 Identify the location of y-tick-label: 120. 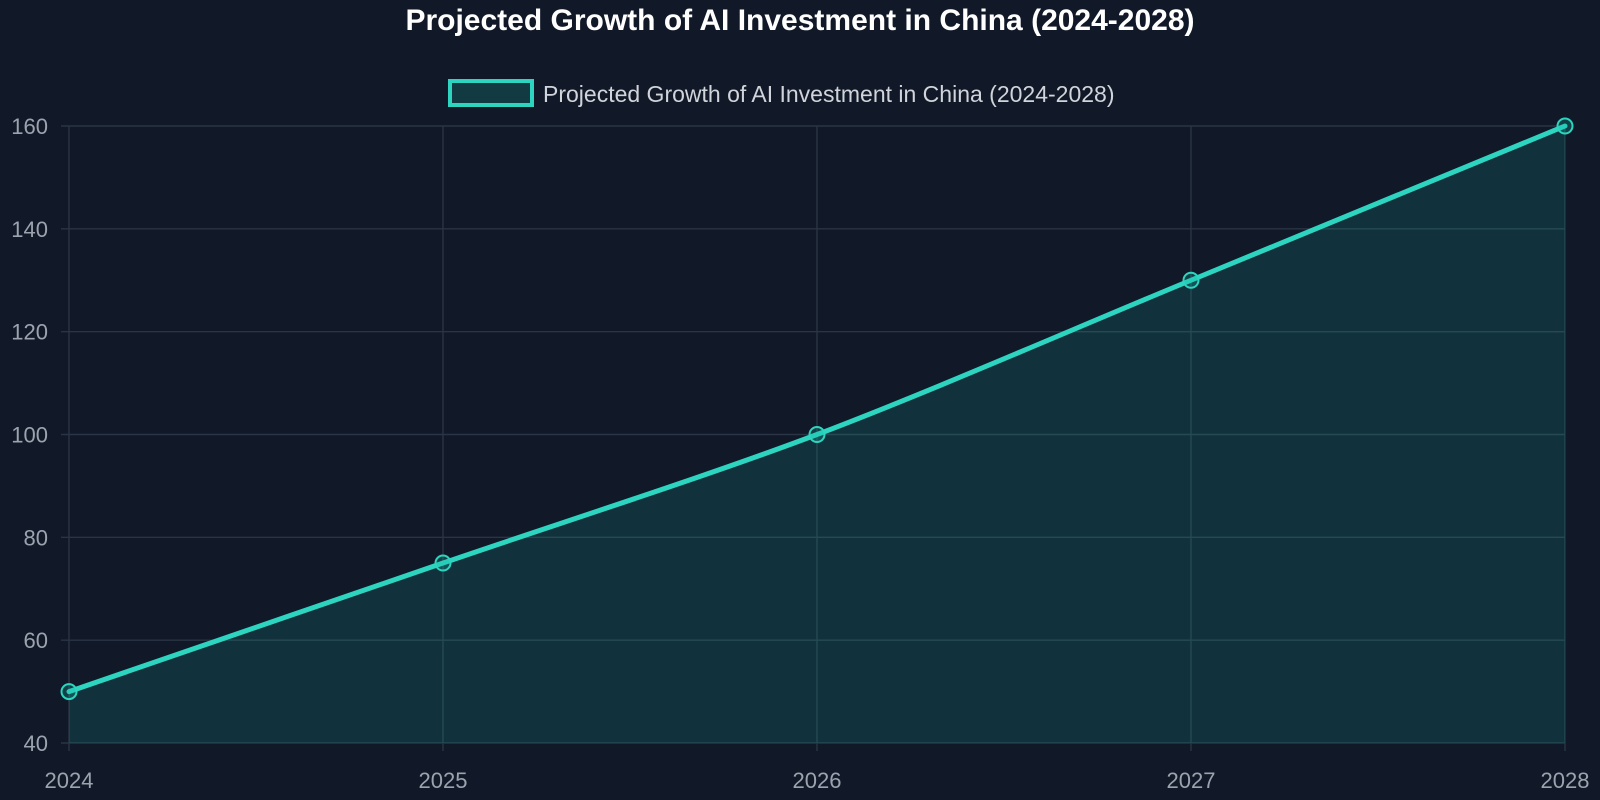
(29, 332).